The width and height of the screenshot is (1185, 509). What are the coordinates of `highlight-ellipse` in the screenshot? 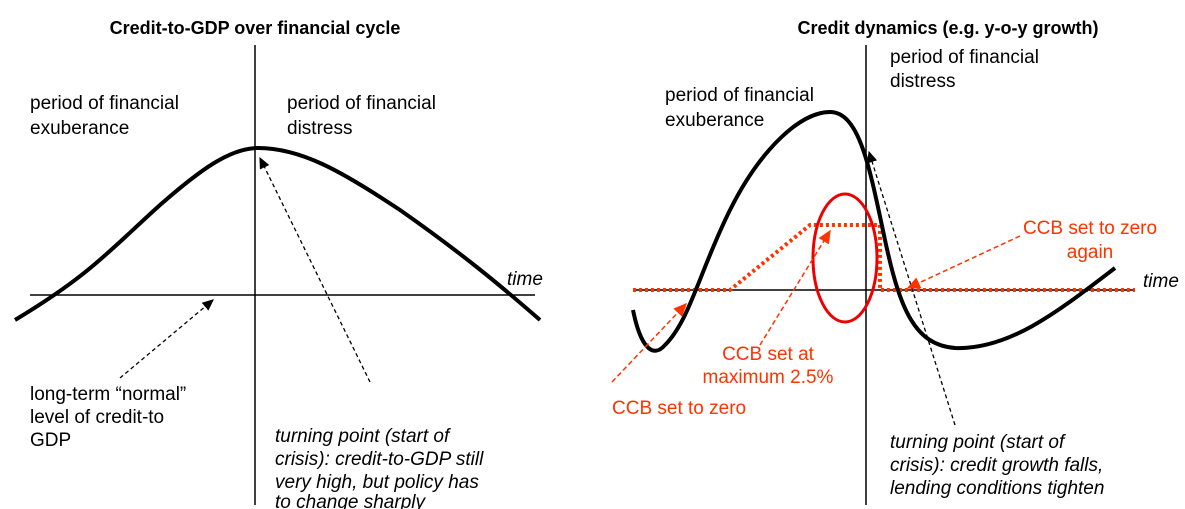 It's located at (845, 258).